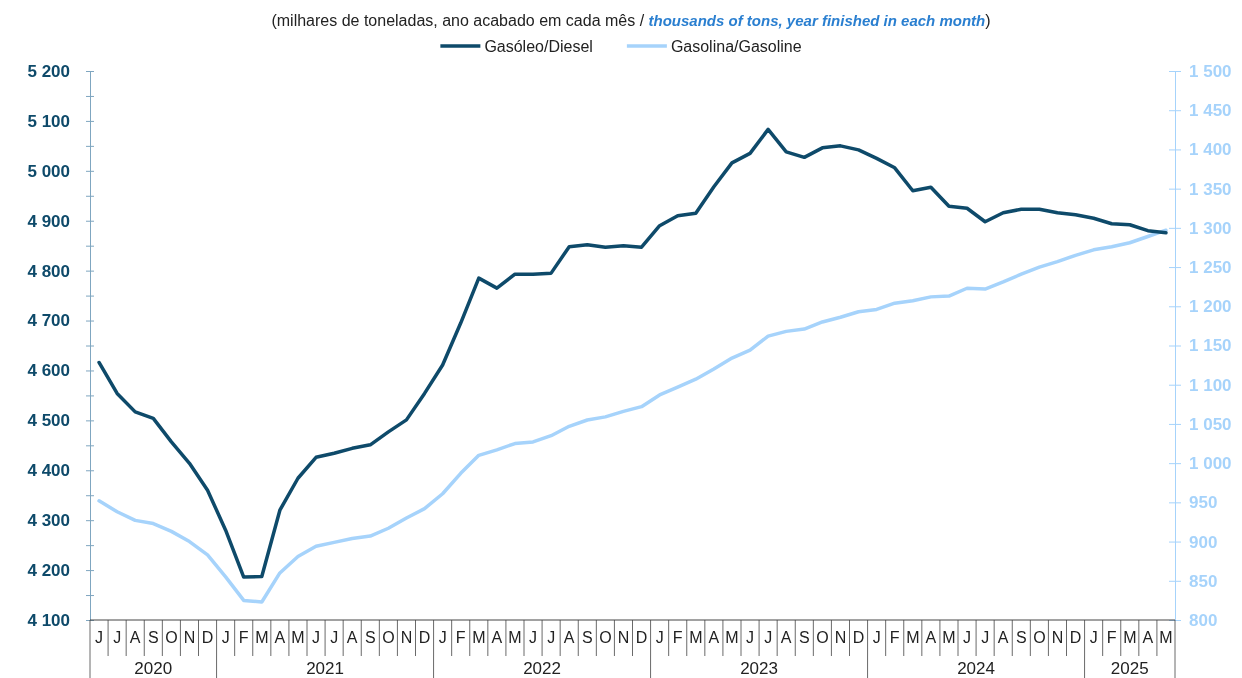 This screenshot has width=1242, height=678. I want to click on y2-tick-label: 1 500, so click(1210, 71).